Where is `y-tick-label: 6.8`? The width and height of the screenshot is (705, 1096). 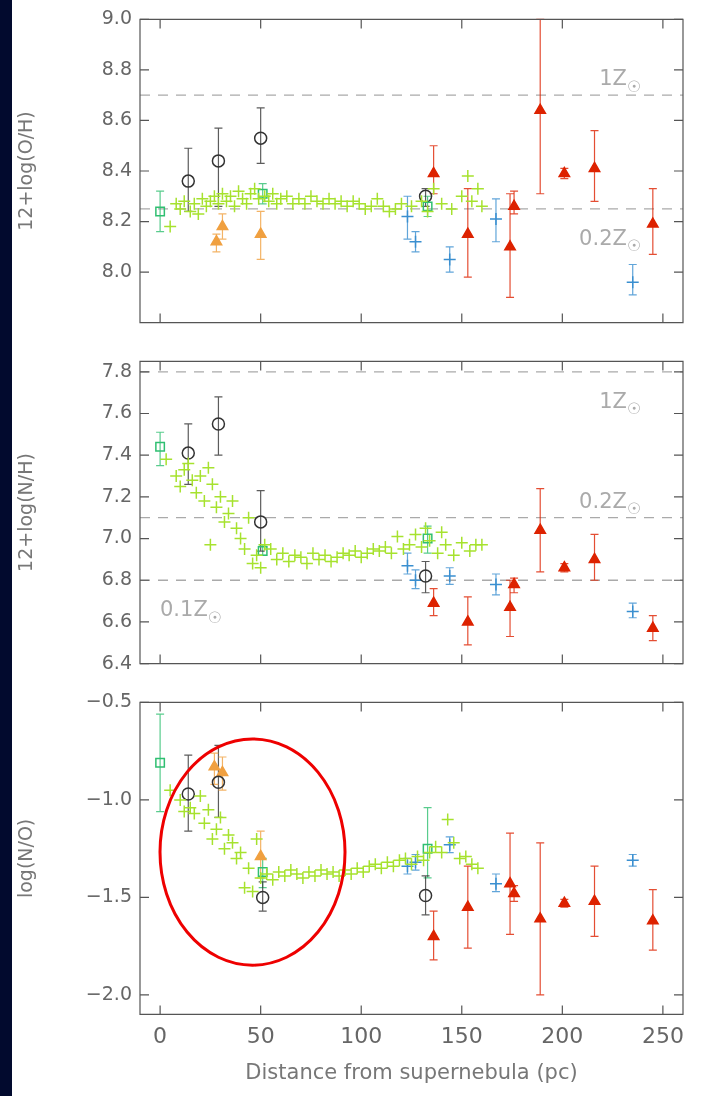 y-tick-label: 6.8 is located at coordinates (116, 578).